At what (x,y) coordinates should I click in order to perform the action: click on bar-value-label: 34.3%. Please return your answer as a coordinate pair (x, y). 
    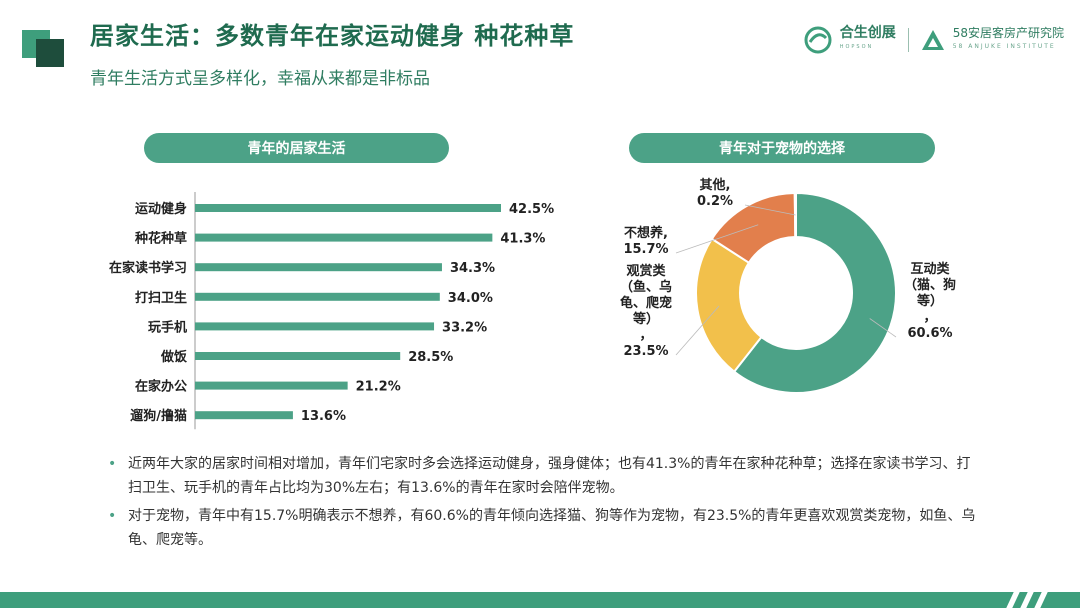
    Looking at the image, I should click on (472, 268).